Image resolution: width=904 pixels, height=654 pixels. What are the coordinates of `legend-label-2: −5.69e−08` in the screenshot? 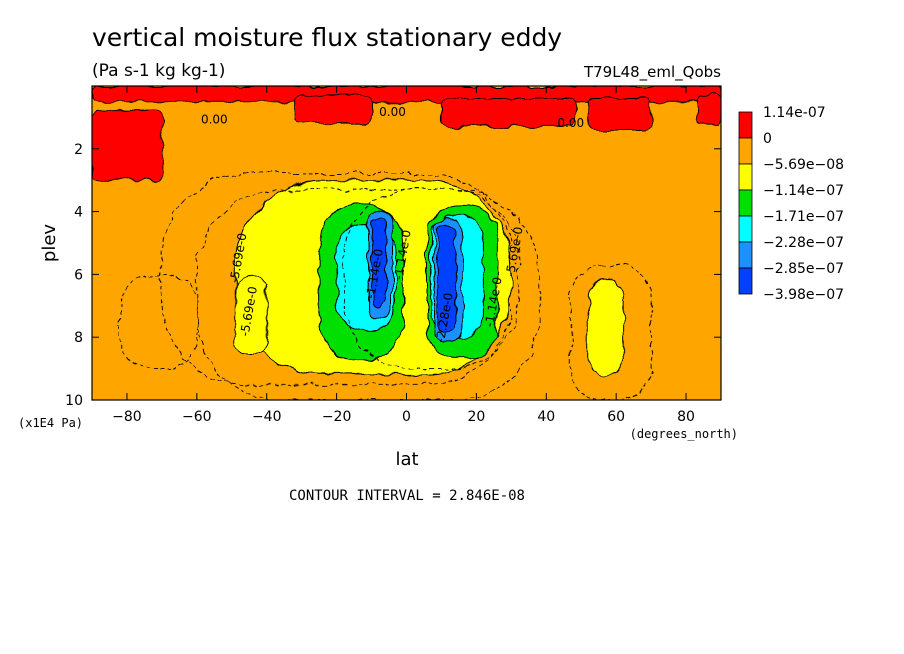 It's located at (803, 165).